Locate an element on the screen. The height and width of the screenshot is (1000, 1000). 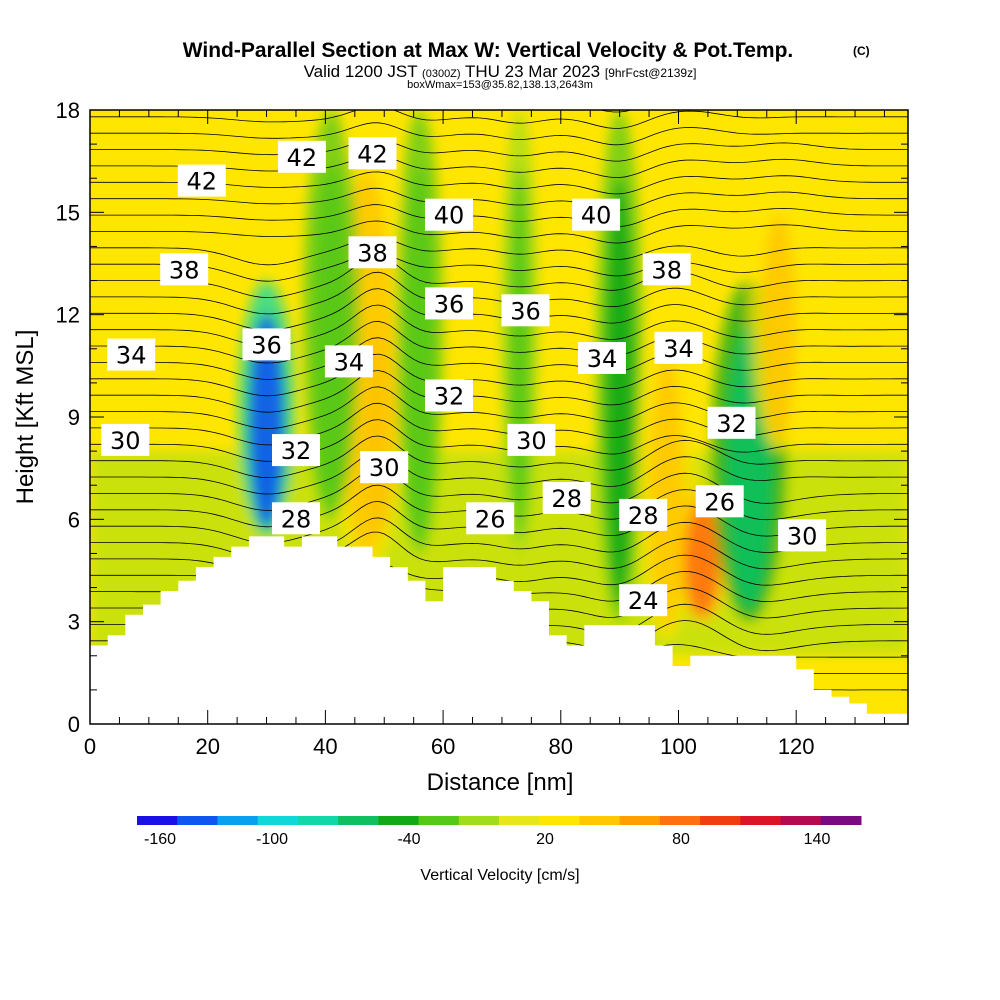
y-tick-label: 15 is located at coordinates (68, 212).